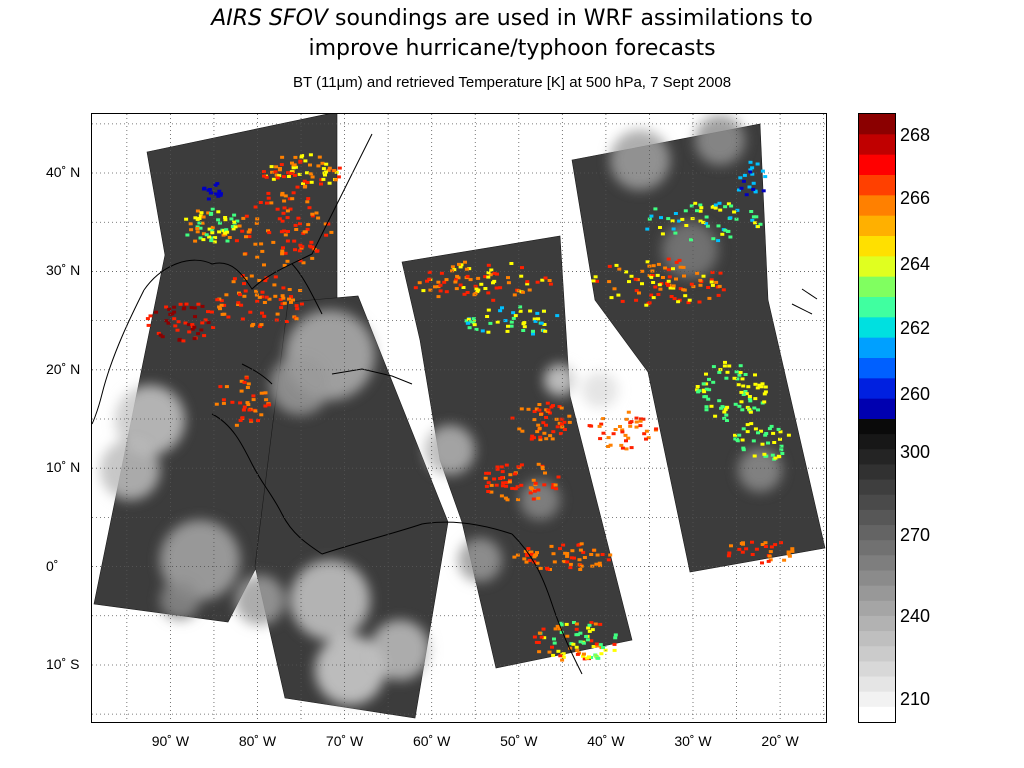  Describe the element at coordinates (915, 135) in the screenshot. I see `colorbar-temp-tick: 268` at that location.